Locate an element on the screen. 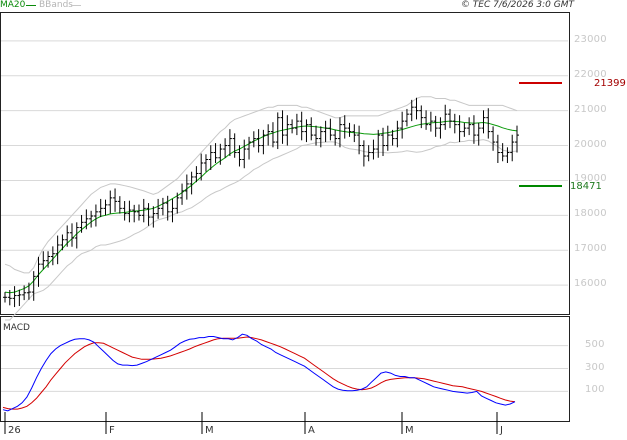  legend-ma20-swatch is located at coordinates (31, 5).